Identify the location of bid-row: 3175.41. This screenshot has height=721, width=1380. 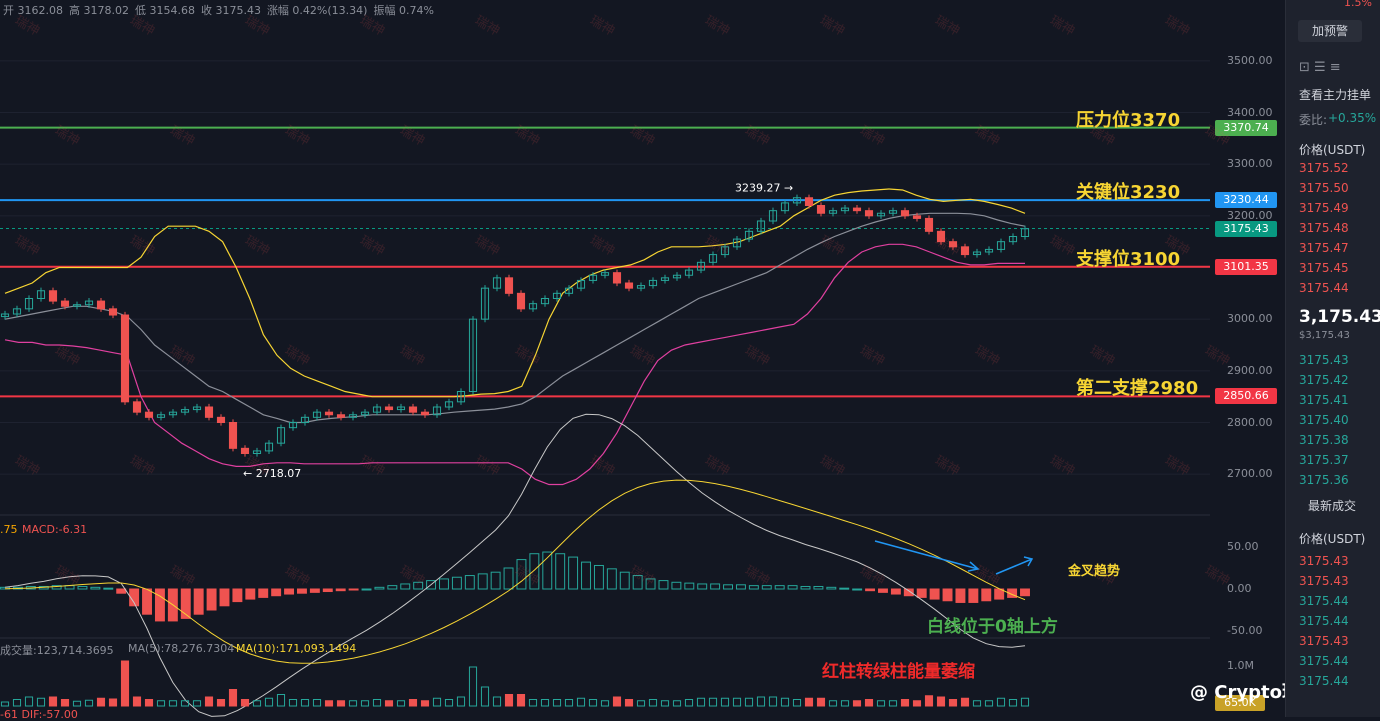
(1324, 400).